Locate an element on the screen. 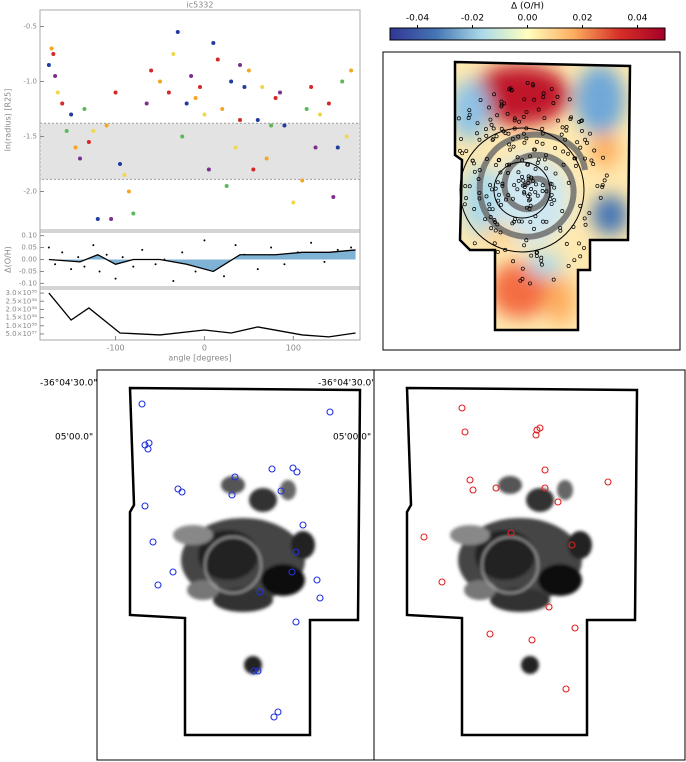 The image size is (686, 762). line is located at coordinates (202, 261).